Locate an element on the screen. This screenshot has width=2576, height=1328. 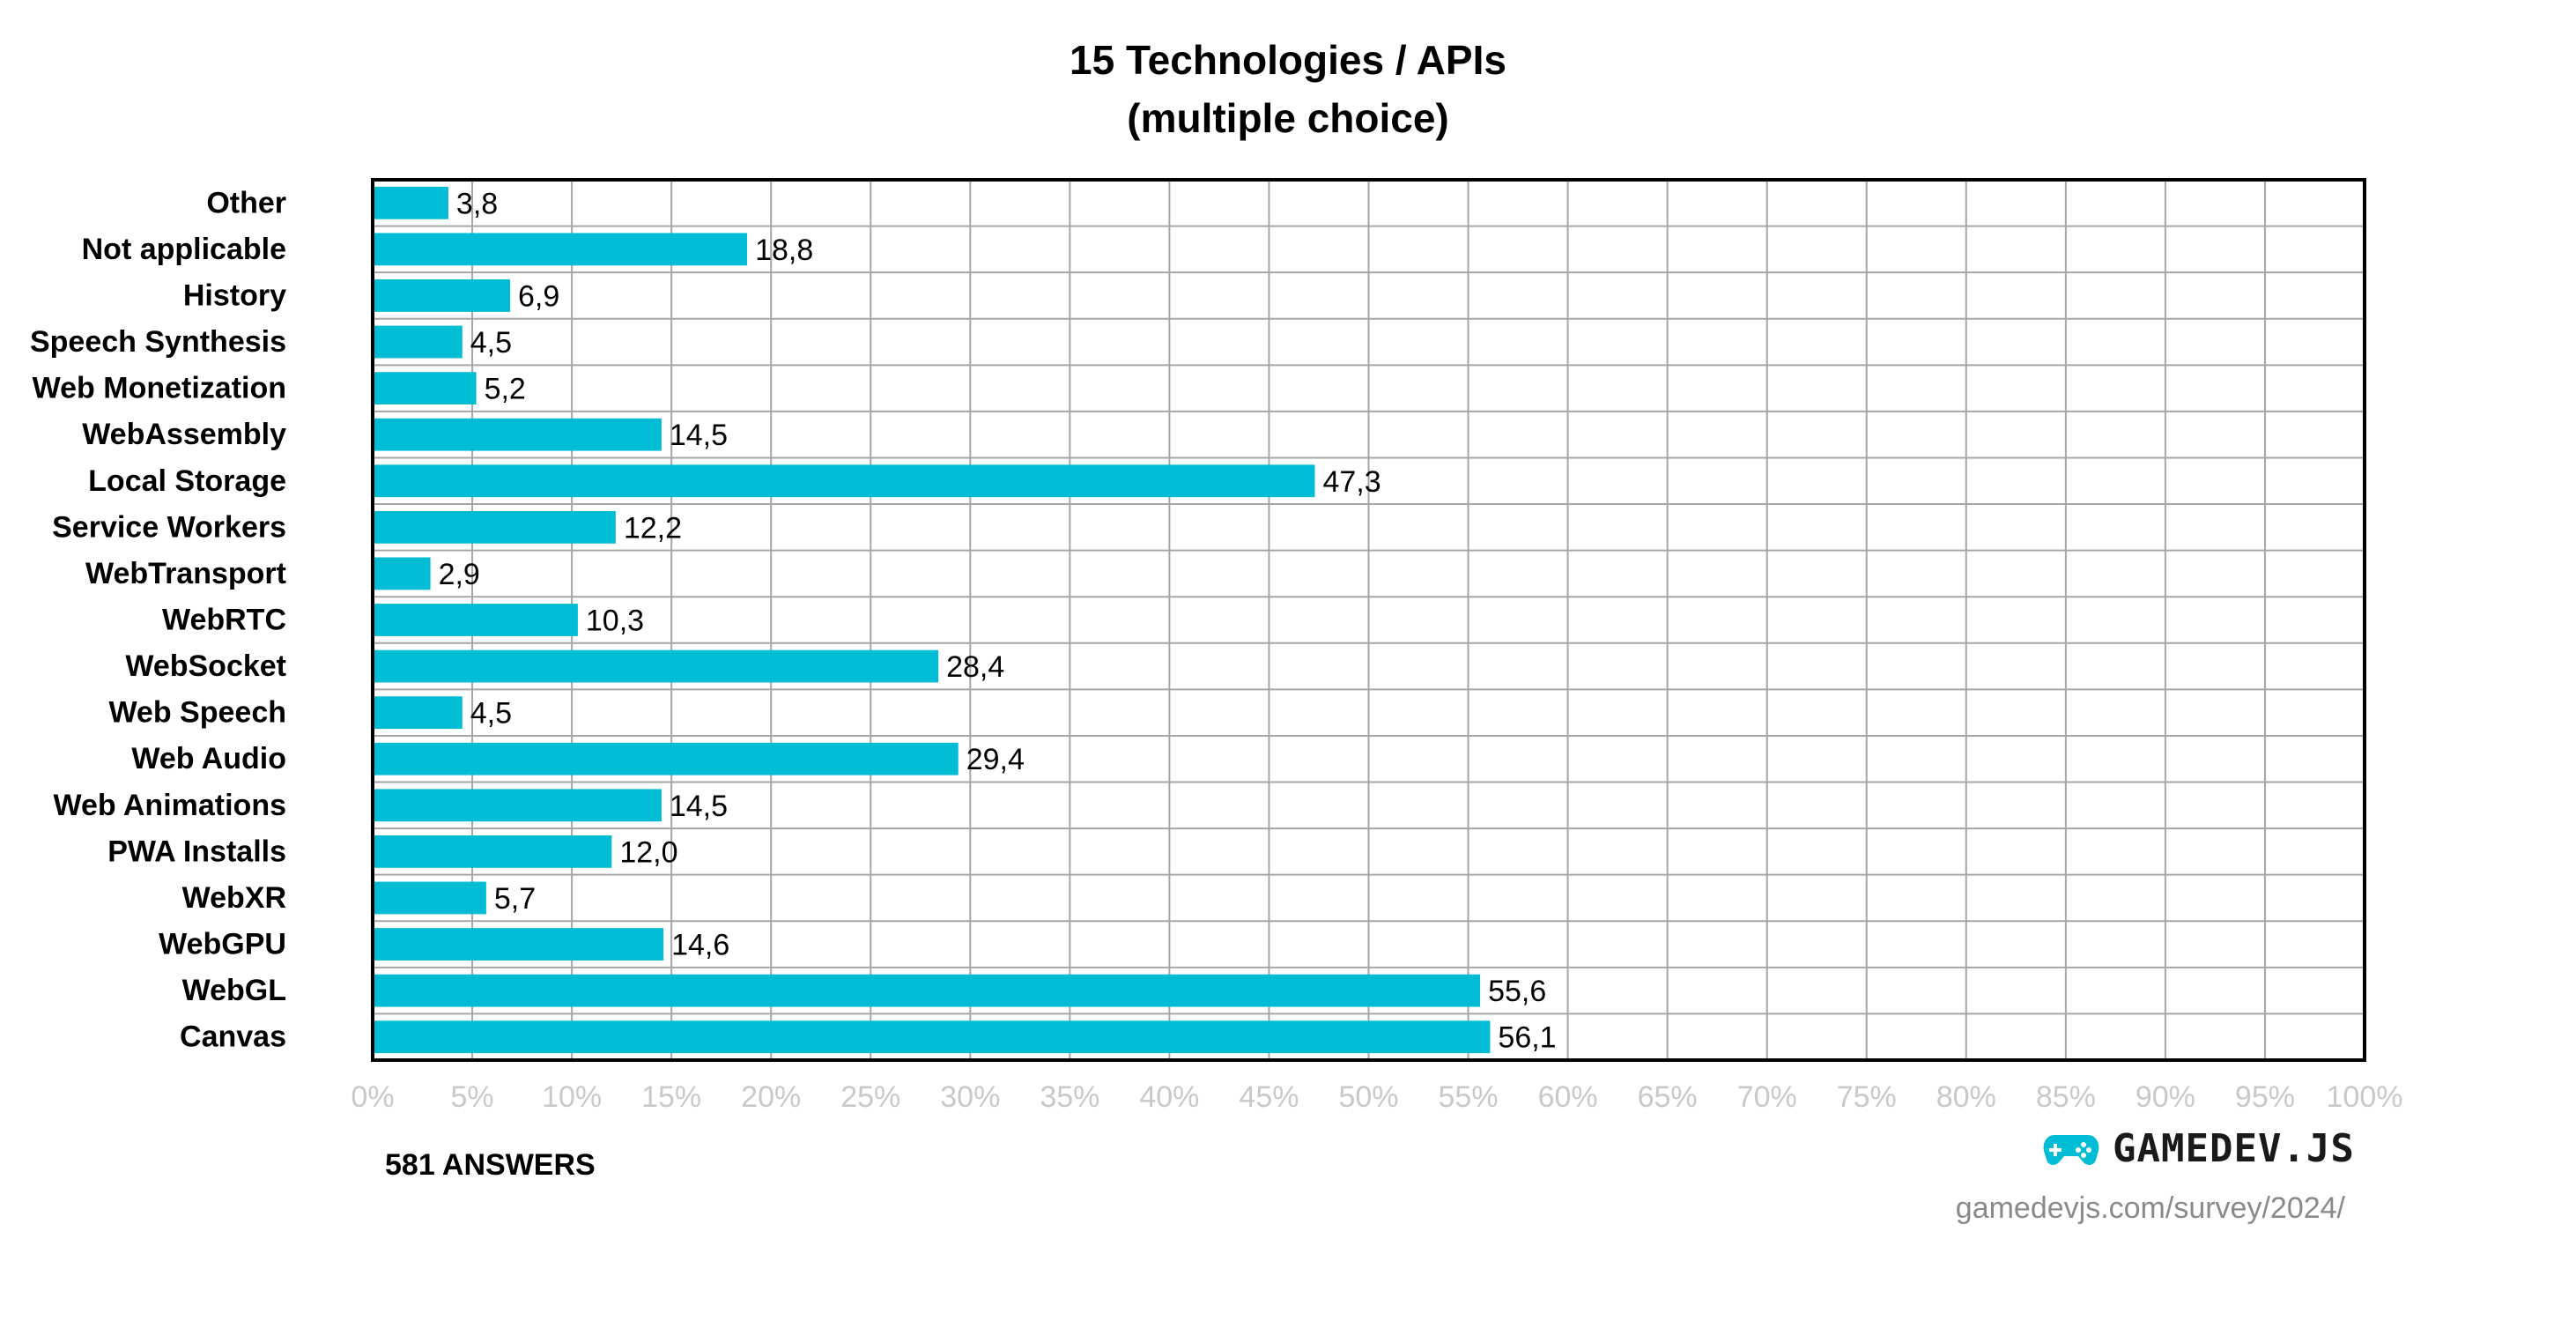
data-label: 14,6 is located at coordinates (700, 945).